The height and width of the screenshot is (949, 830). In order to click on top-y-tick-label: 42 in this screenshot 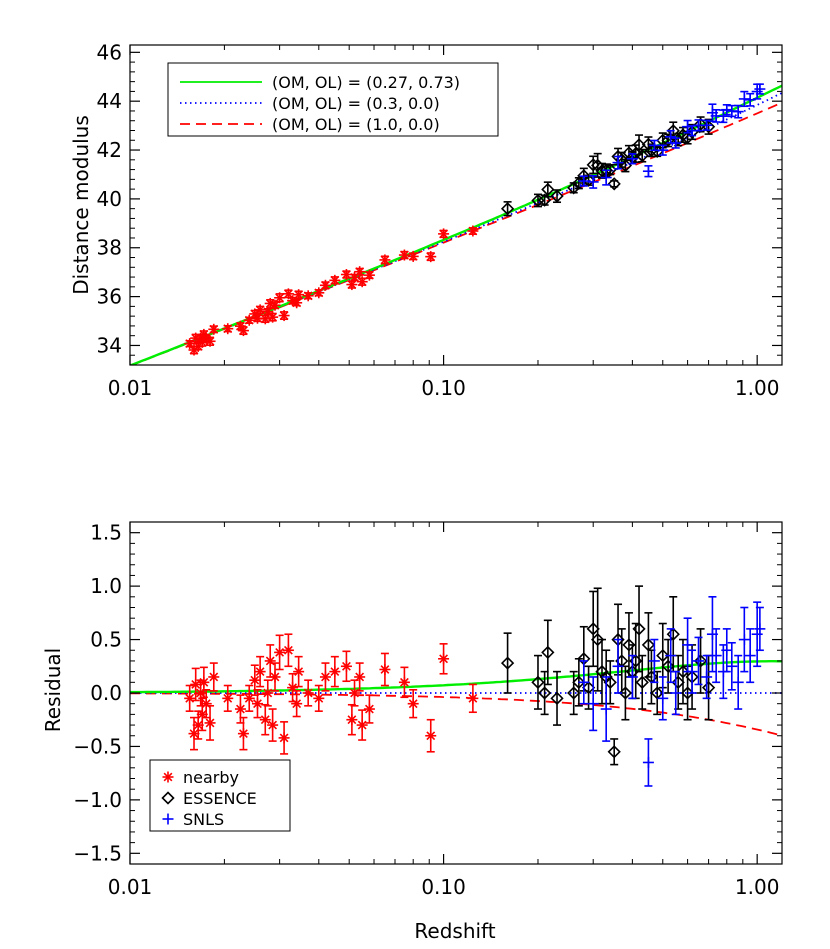, I will do `click(109, 150)`.